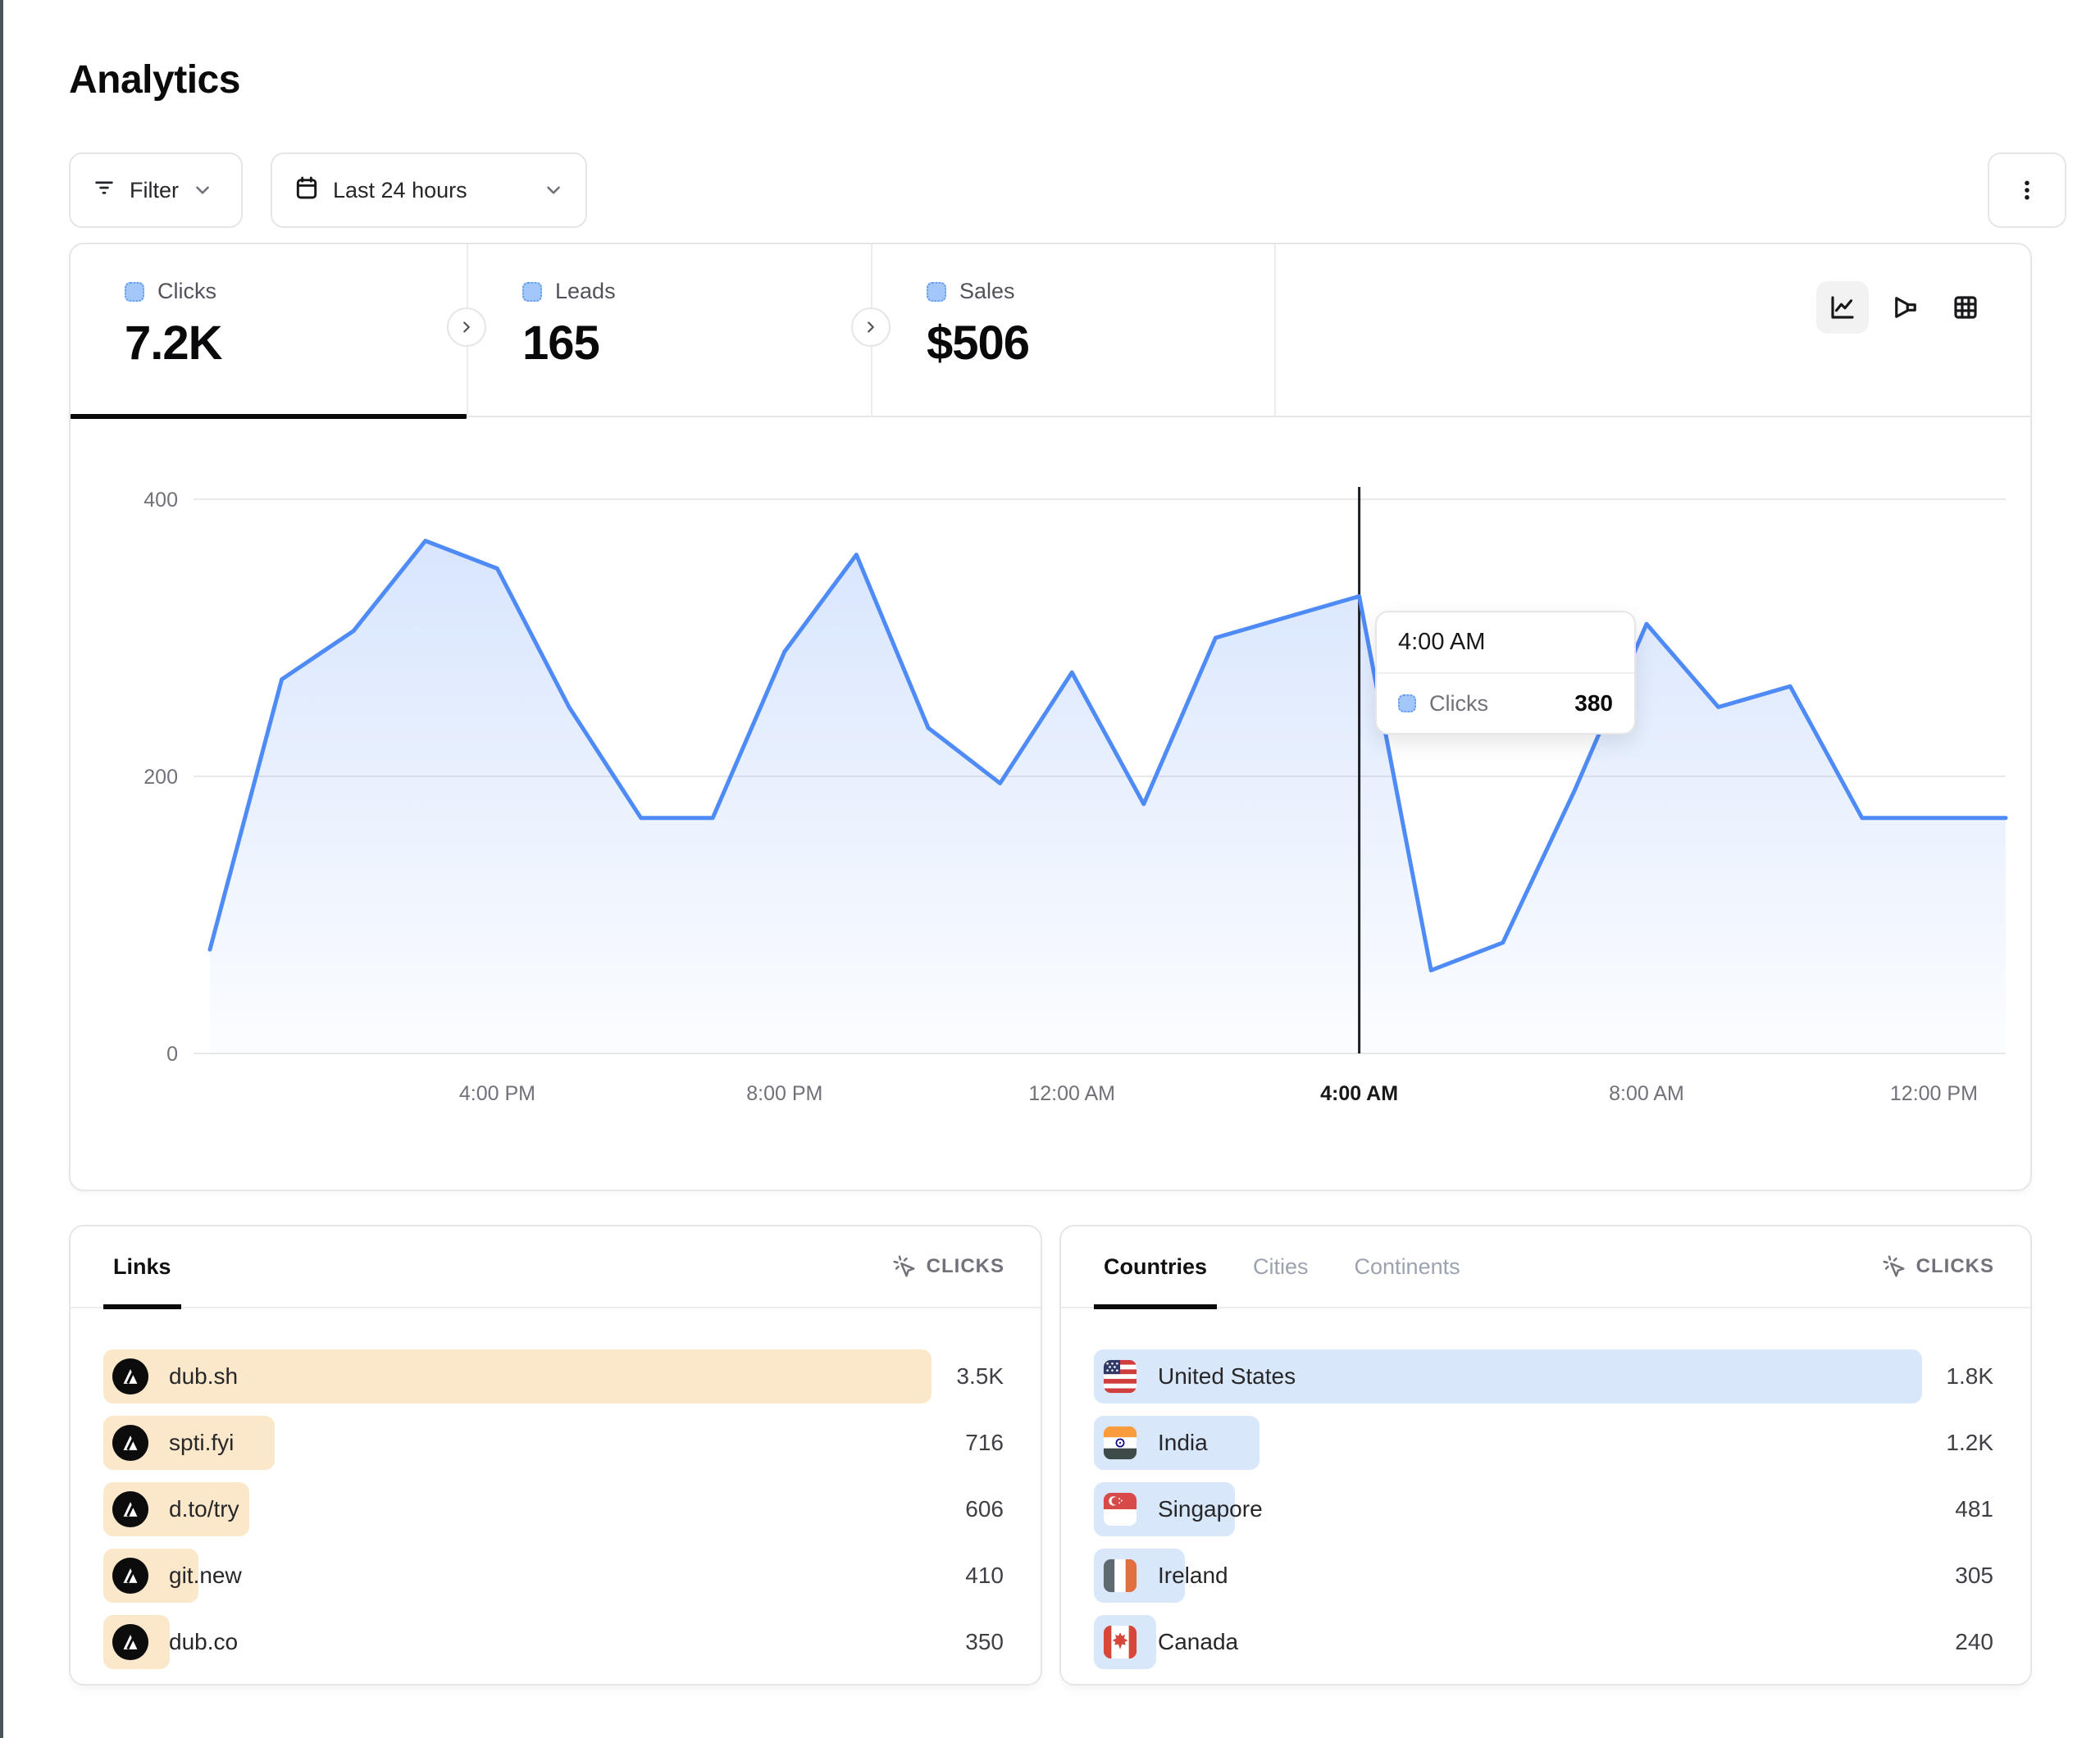  What do you see at coordinates (174, 343) in the screenshot?
I see `stat-value: 7.2K` at bounding box center [174, 343].